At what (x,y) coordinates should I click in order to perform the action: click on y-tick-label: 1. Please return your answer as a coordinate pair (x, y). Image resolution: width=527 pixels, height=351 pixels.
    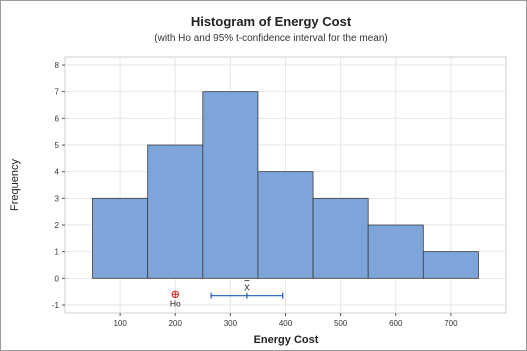
    Looking at the image, I should click on (57, 252).